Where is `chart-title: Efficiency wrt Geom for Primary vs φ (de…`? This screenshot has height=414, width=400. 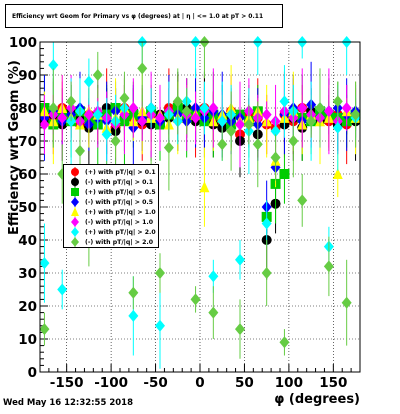 chart-title: Efficiency wrt Geom for Primary vs φ (de… is located at coordinates (144, 16).